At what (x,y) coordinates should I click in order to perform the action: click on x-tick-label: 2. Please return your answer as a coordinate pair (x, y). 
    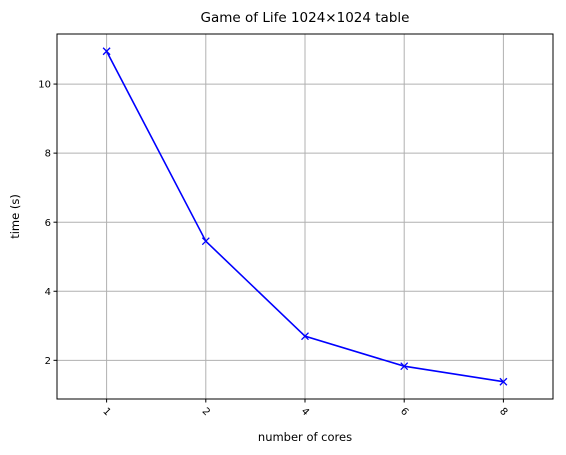
    Looking at the image, I should click on (206, 412).